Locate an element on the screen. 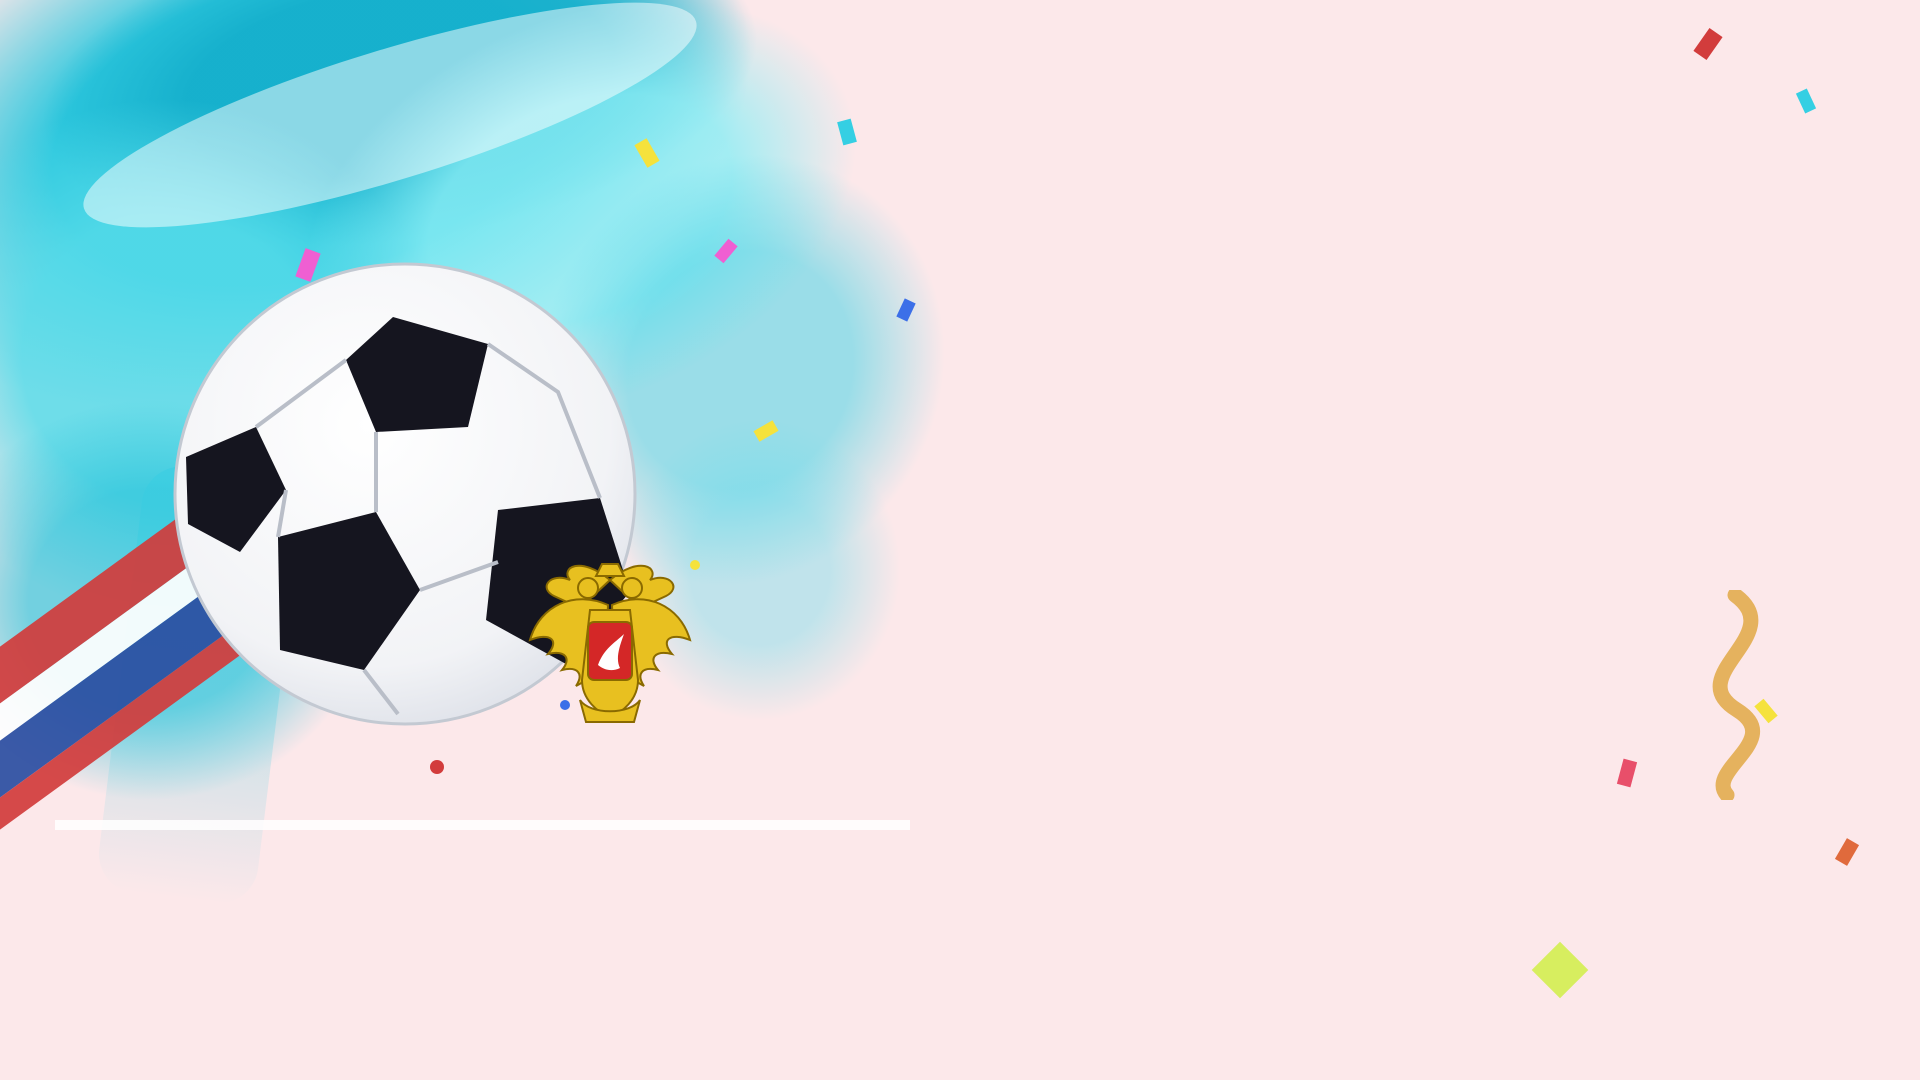 The image size is (1920, 1080). ribbon is located at coordinates (155, 710).